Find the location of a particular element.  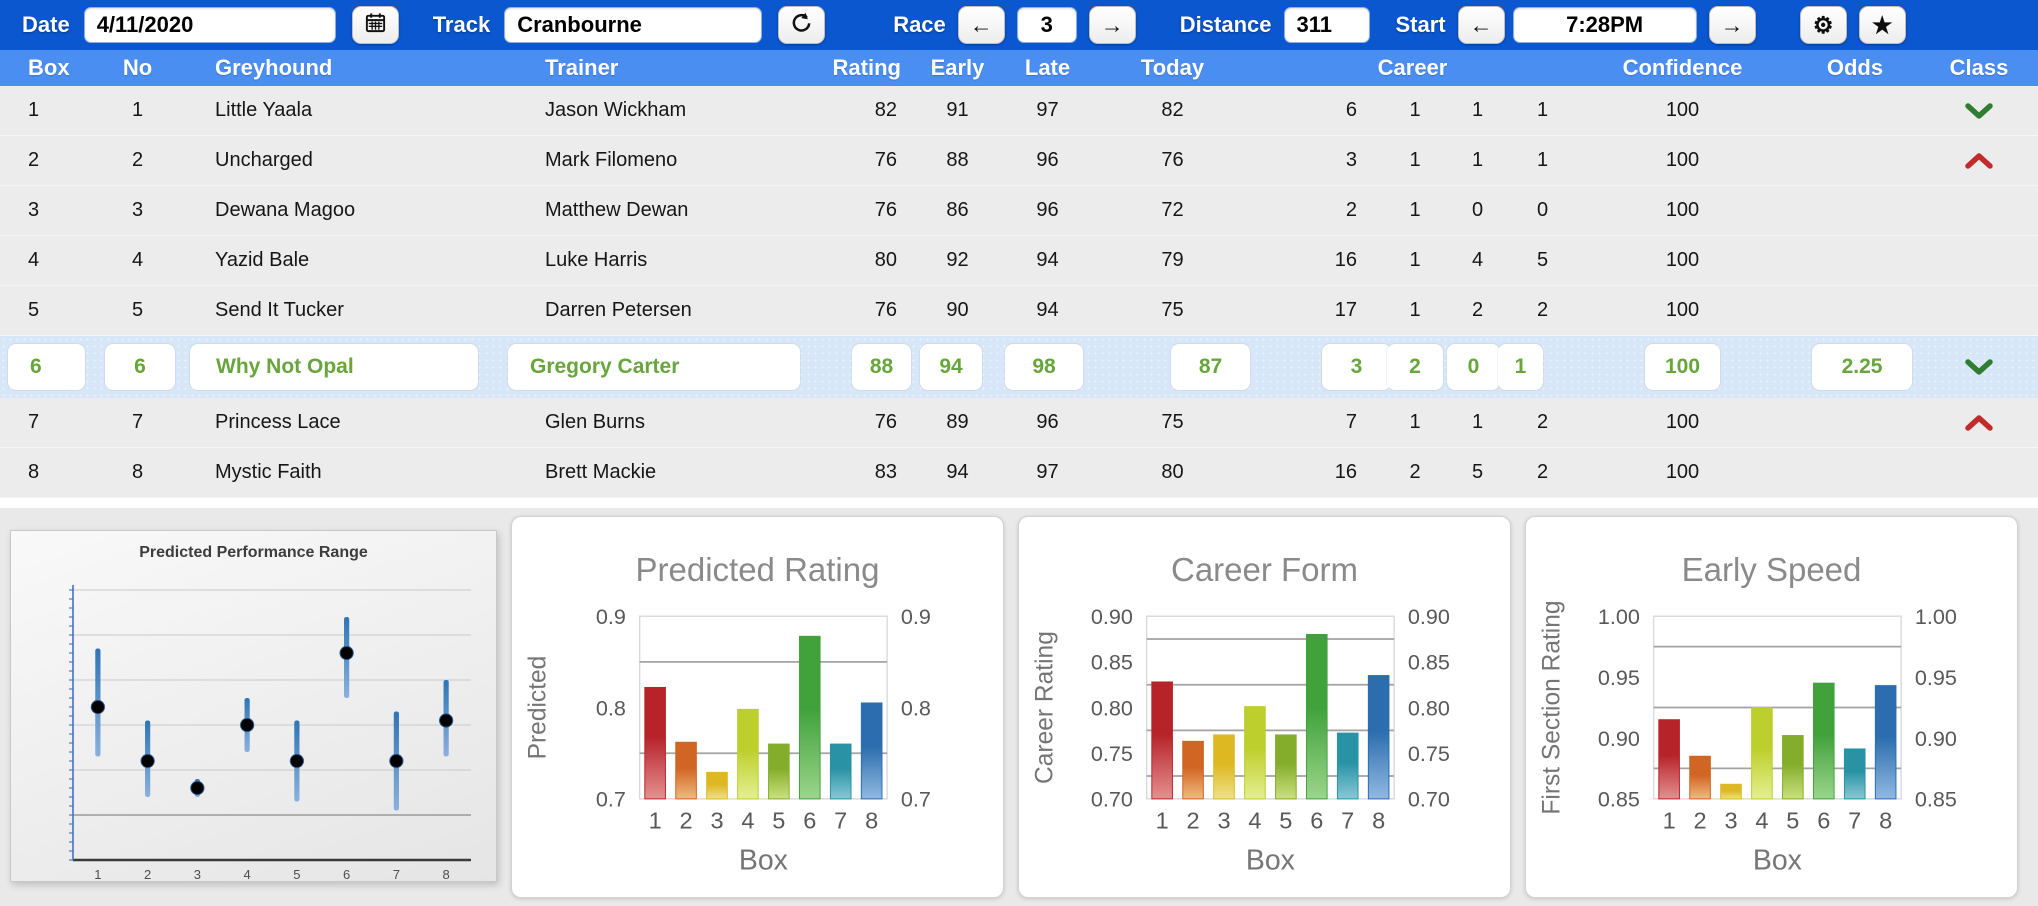

star-icon: ★ is located at coordinates (1882, 24).